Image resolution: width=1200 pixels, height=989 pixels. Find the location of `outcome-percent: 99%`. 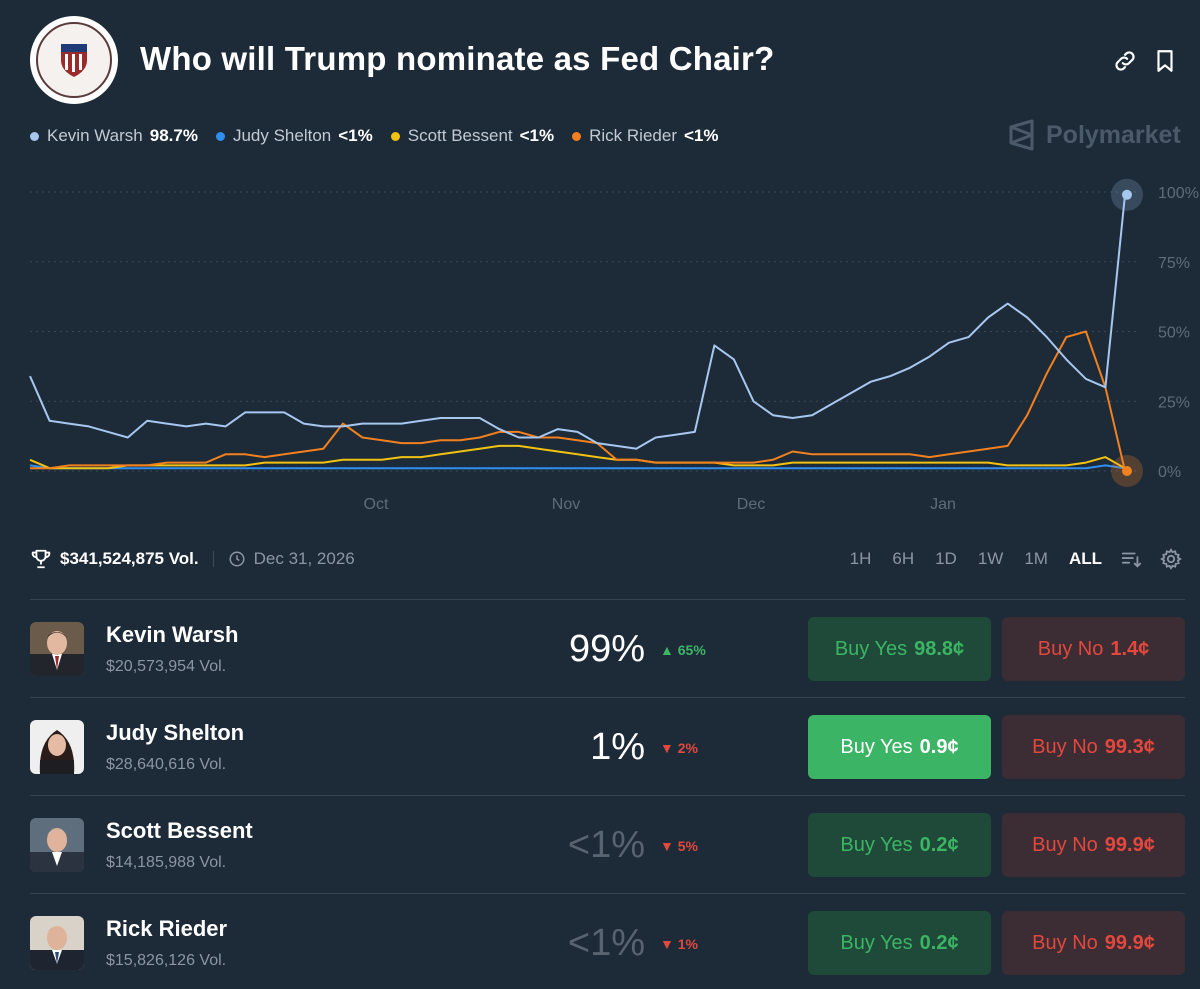

outcome-percent: 99% is located at coordinates (606, 649).